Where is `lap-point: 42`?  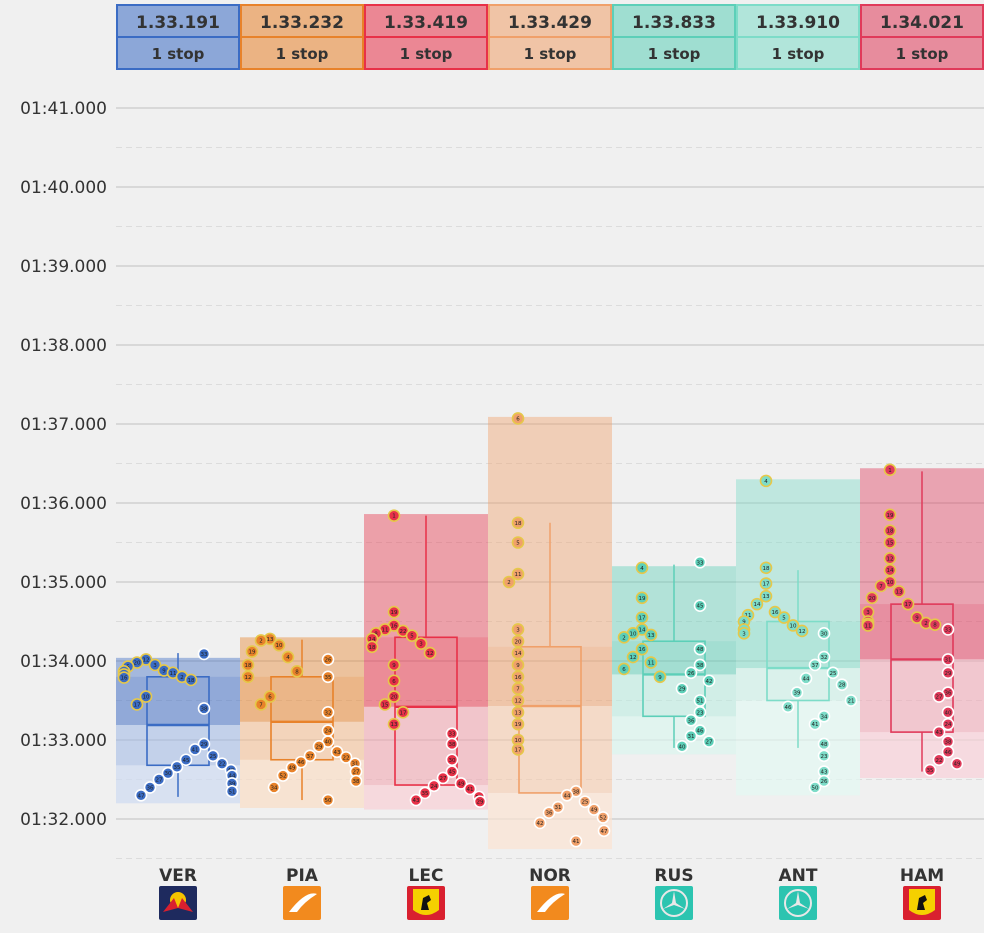
lap-point: 42 is located at coordinates (540, 823).